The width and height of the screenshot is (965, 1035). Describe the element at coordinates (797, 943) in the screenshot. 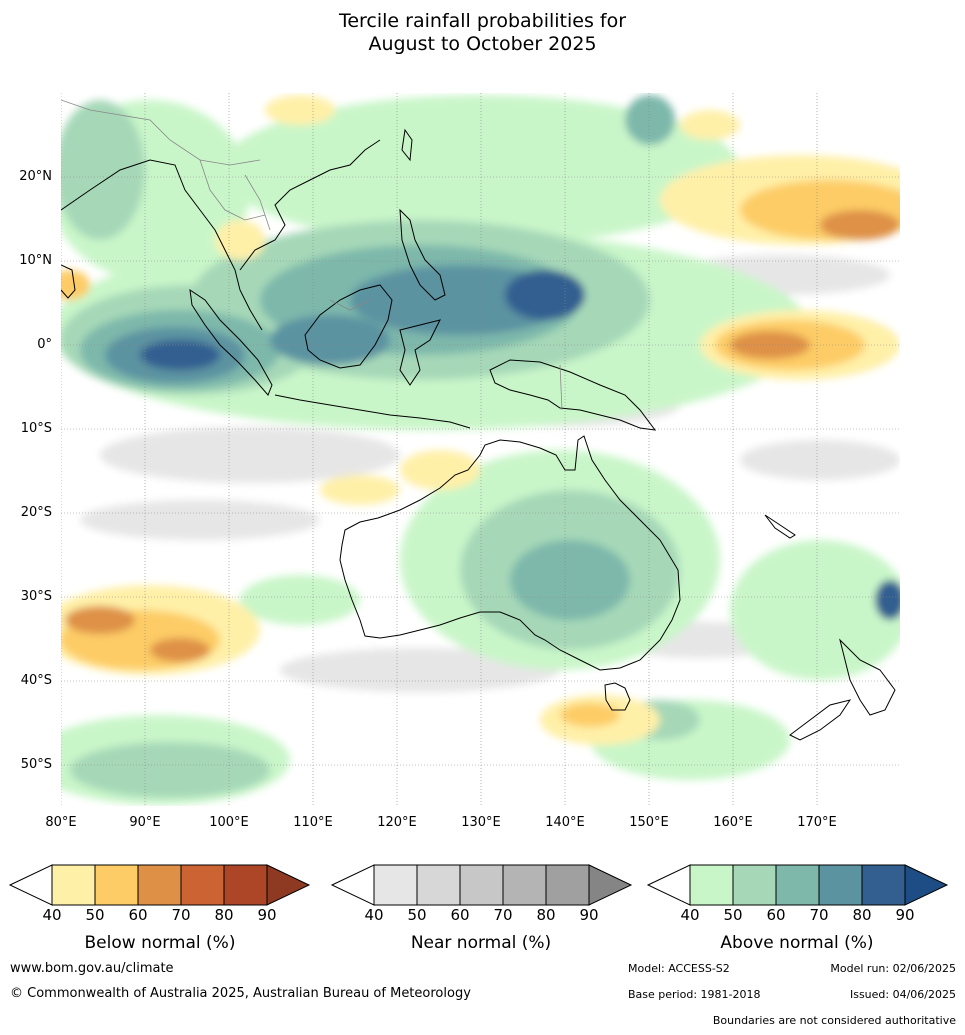

I see `legend-above-title: Above normal (%)` at that location.